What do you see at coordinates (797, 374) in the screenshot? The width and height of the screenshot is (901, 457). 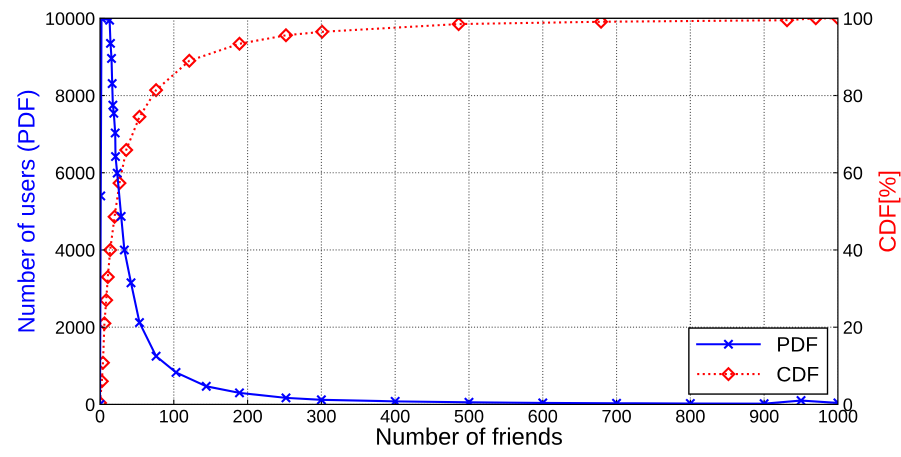 I see `legend-label: CDF` at bounding box center [797, 374].